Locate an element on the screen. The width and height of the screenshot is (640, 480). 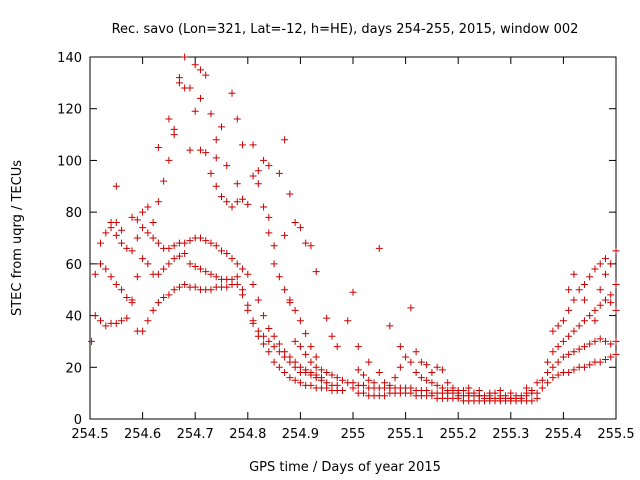
y-tick-label: 60 is located at coordinates (73, 265).